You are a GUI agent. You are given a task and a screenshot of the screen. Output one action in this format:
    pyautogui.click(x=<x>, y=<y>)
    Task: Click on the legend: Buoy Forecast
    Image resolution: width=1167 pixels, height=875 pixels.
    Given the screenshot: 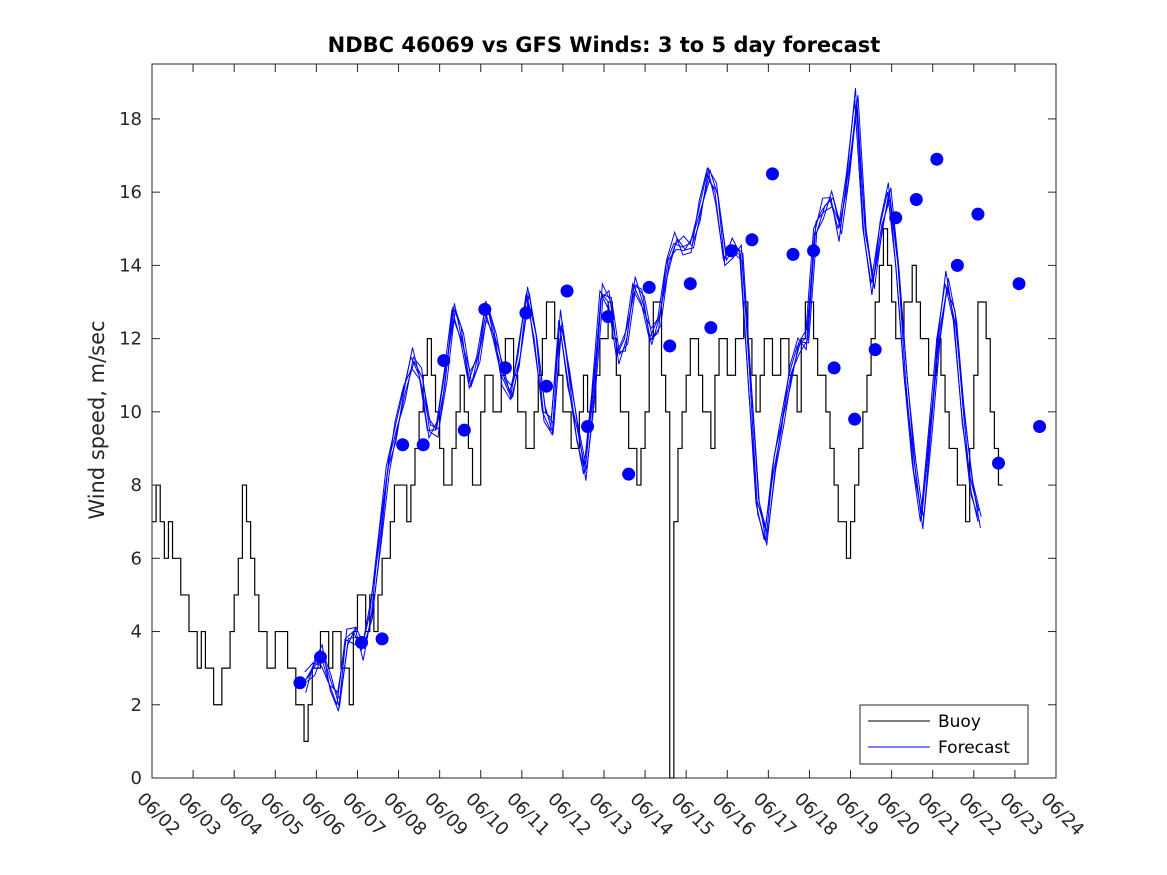 What is the action you would take?
    pyautogui.click(x=944, y=734)
    